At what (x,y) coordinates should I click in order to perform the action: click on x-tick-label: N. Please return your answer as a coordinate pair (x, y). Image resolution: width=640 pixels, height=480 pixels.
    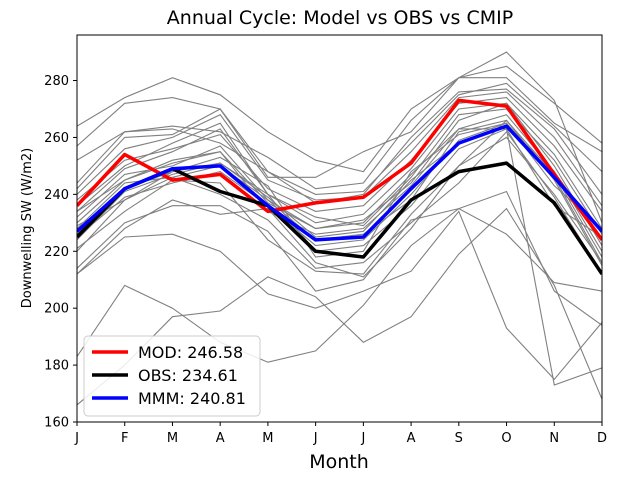
    Looking at the image, I should click on (554, 438).